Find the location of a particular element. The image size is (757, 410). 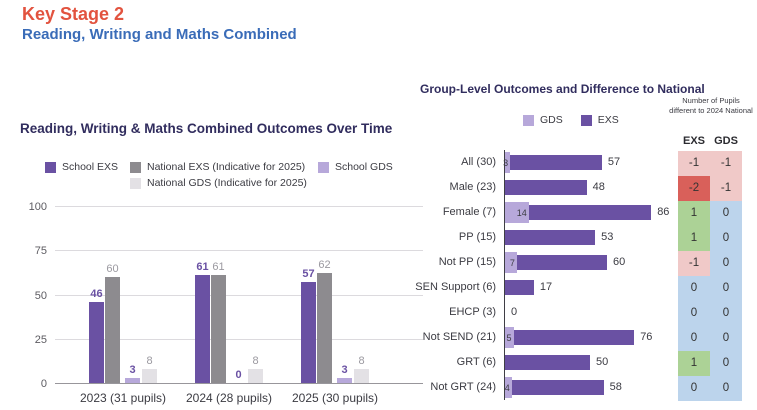

y-axis-label: 0 is located at coordinates (43, 384).